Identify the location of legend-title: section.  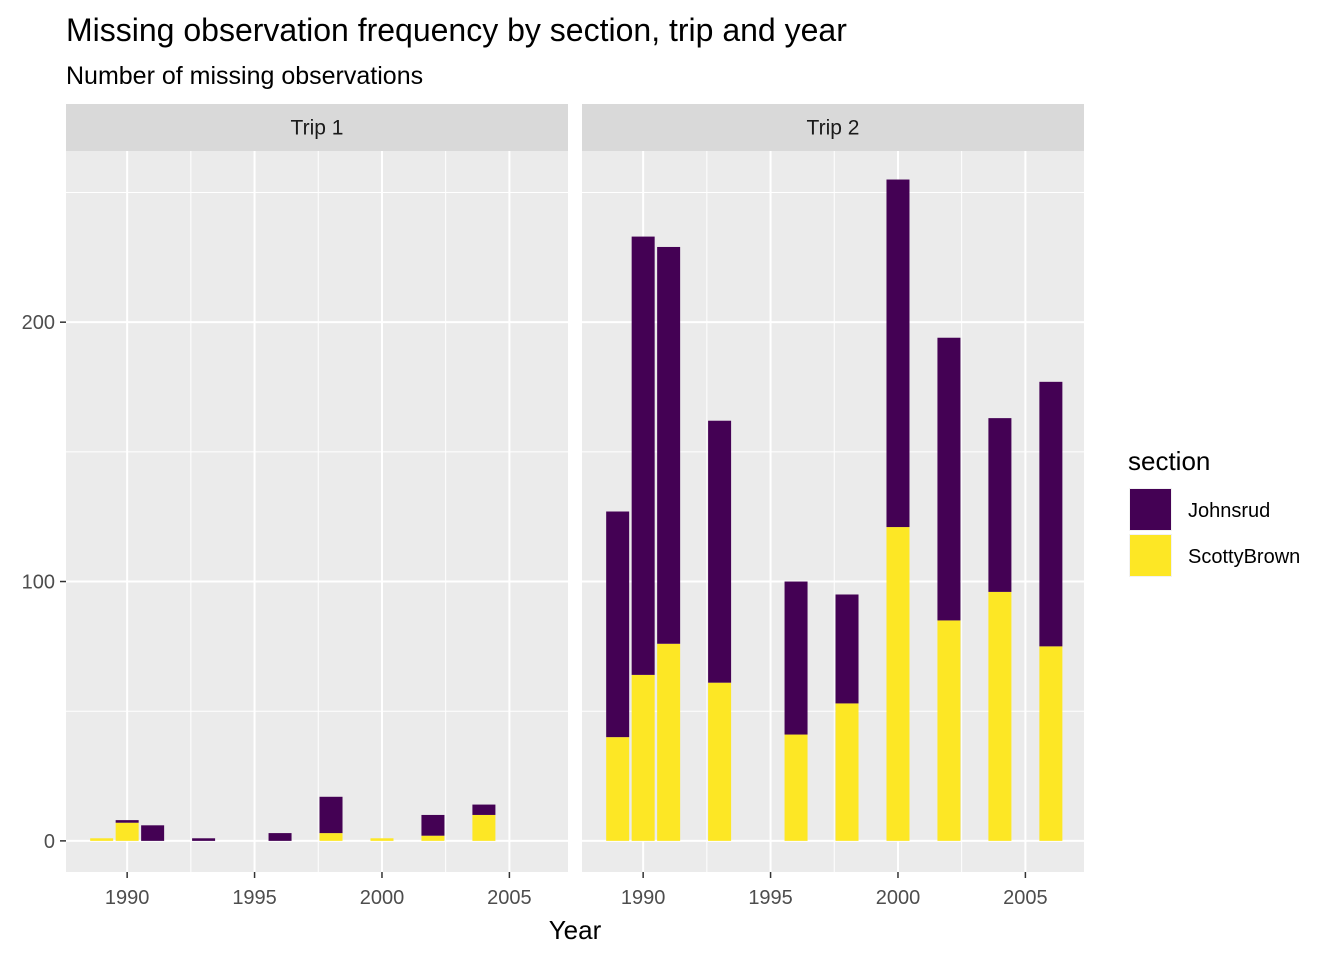
(1169, 461).